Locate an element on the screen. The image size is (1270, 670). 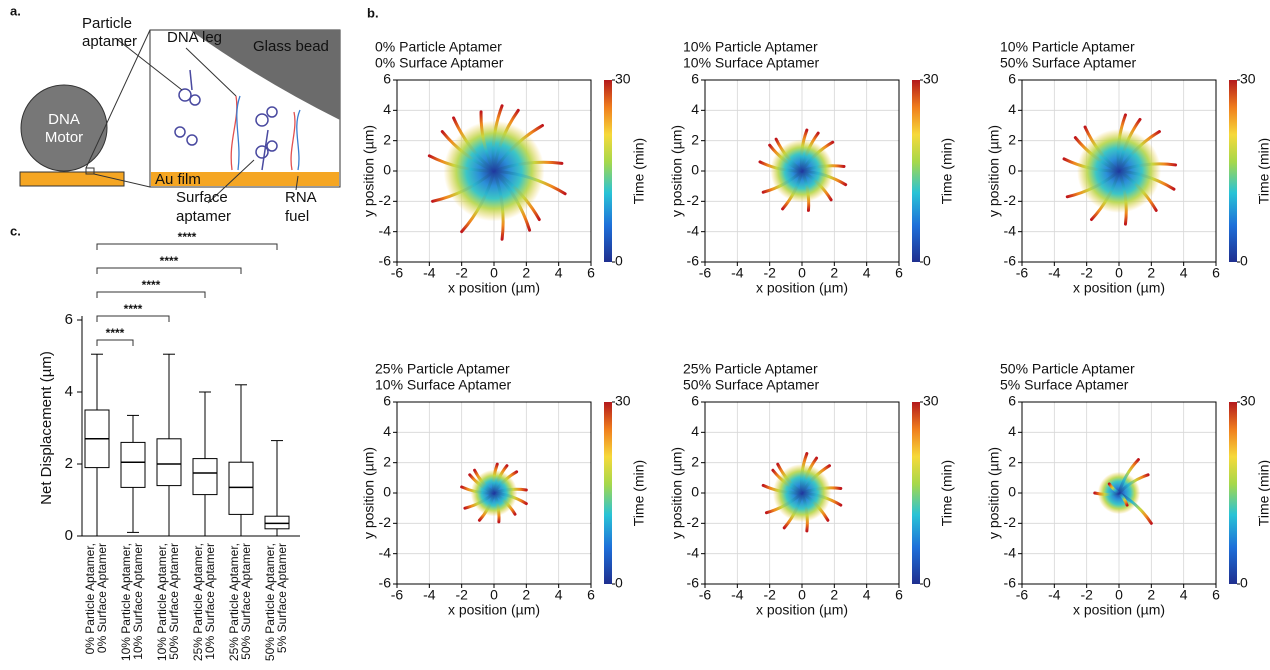
colorbar-tick-label: 0 is located at coordinates (927, 261).